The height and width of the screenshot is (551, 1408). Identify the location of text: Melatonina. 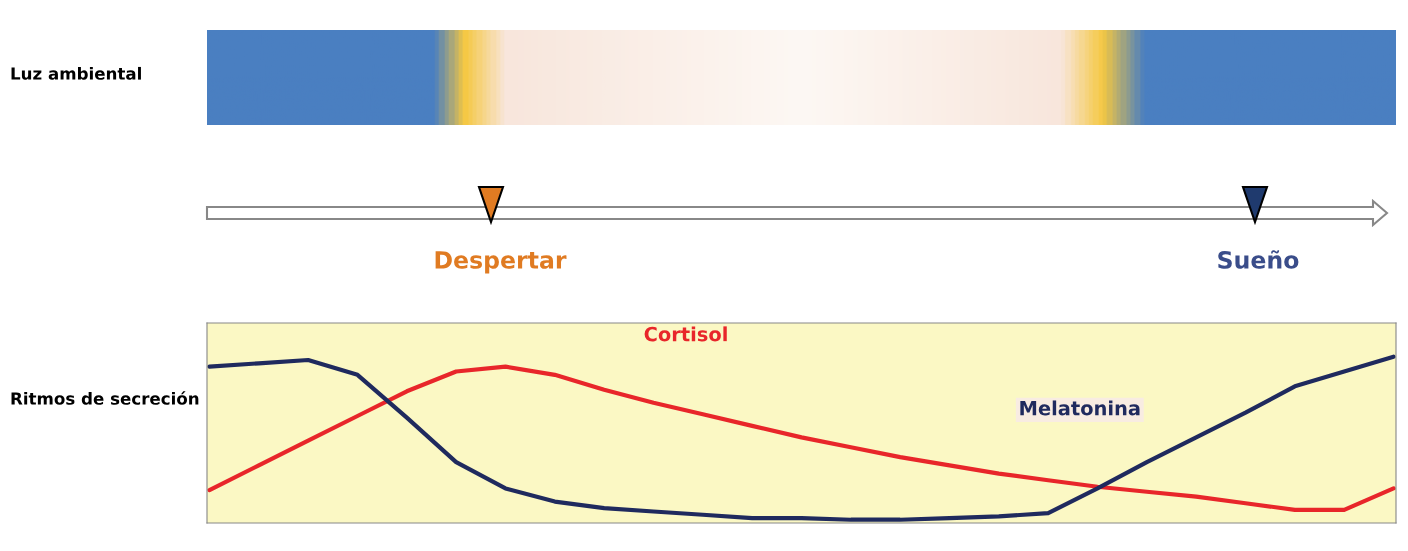
(1080, 408).